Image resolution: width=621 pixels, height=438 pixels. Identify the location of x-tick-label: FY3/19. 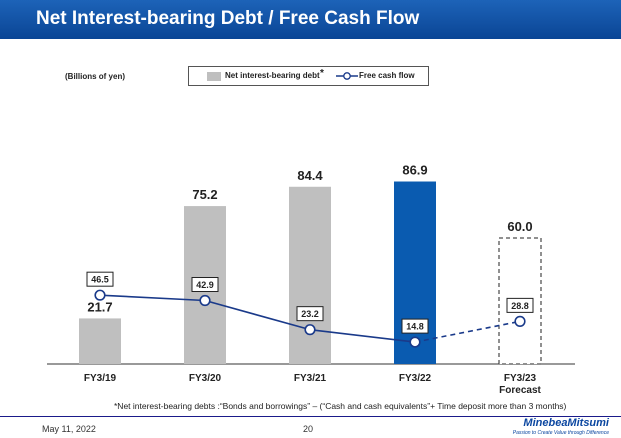
(100, 378).